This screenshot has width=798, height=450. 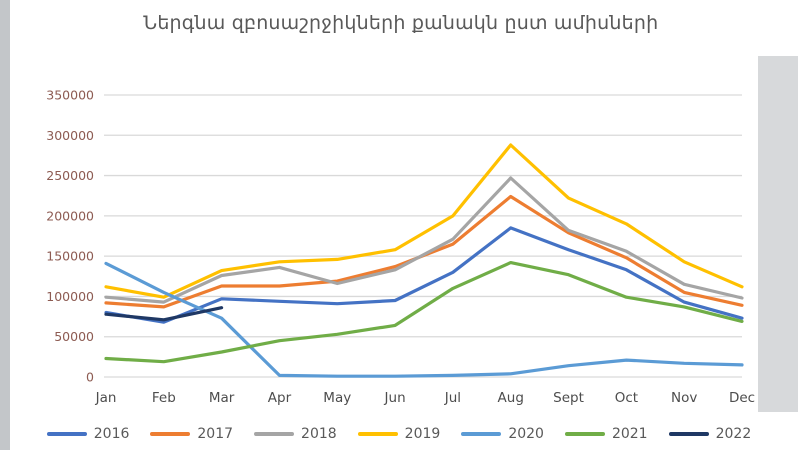 I want to click on legend-swatch-2016, so click(x=66, y=434).